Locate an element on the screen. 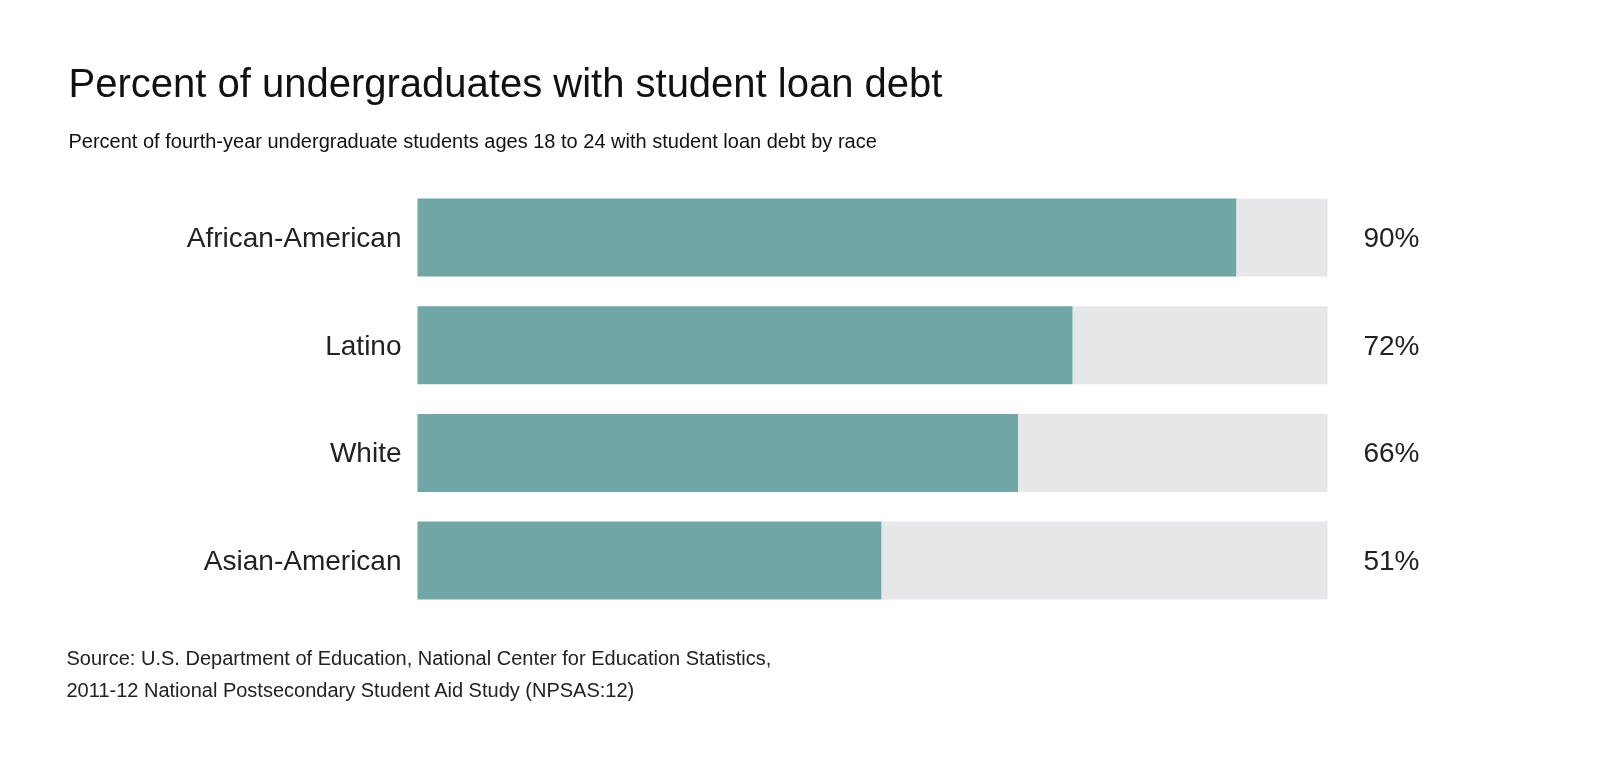  data-label: 66% is located at coordinates (1391, 453).